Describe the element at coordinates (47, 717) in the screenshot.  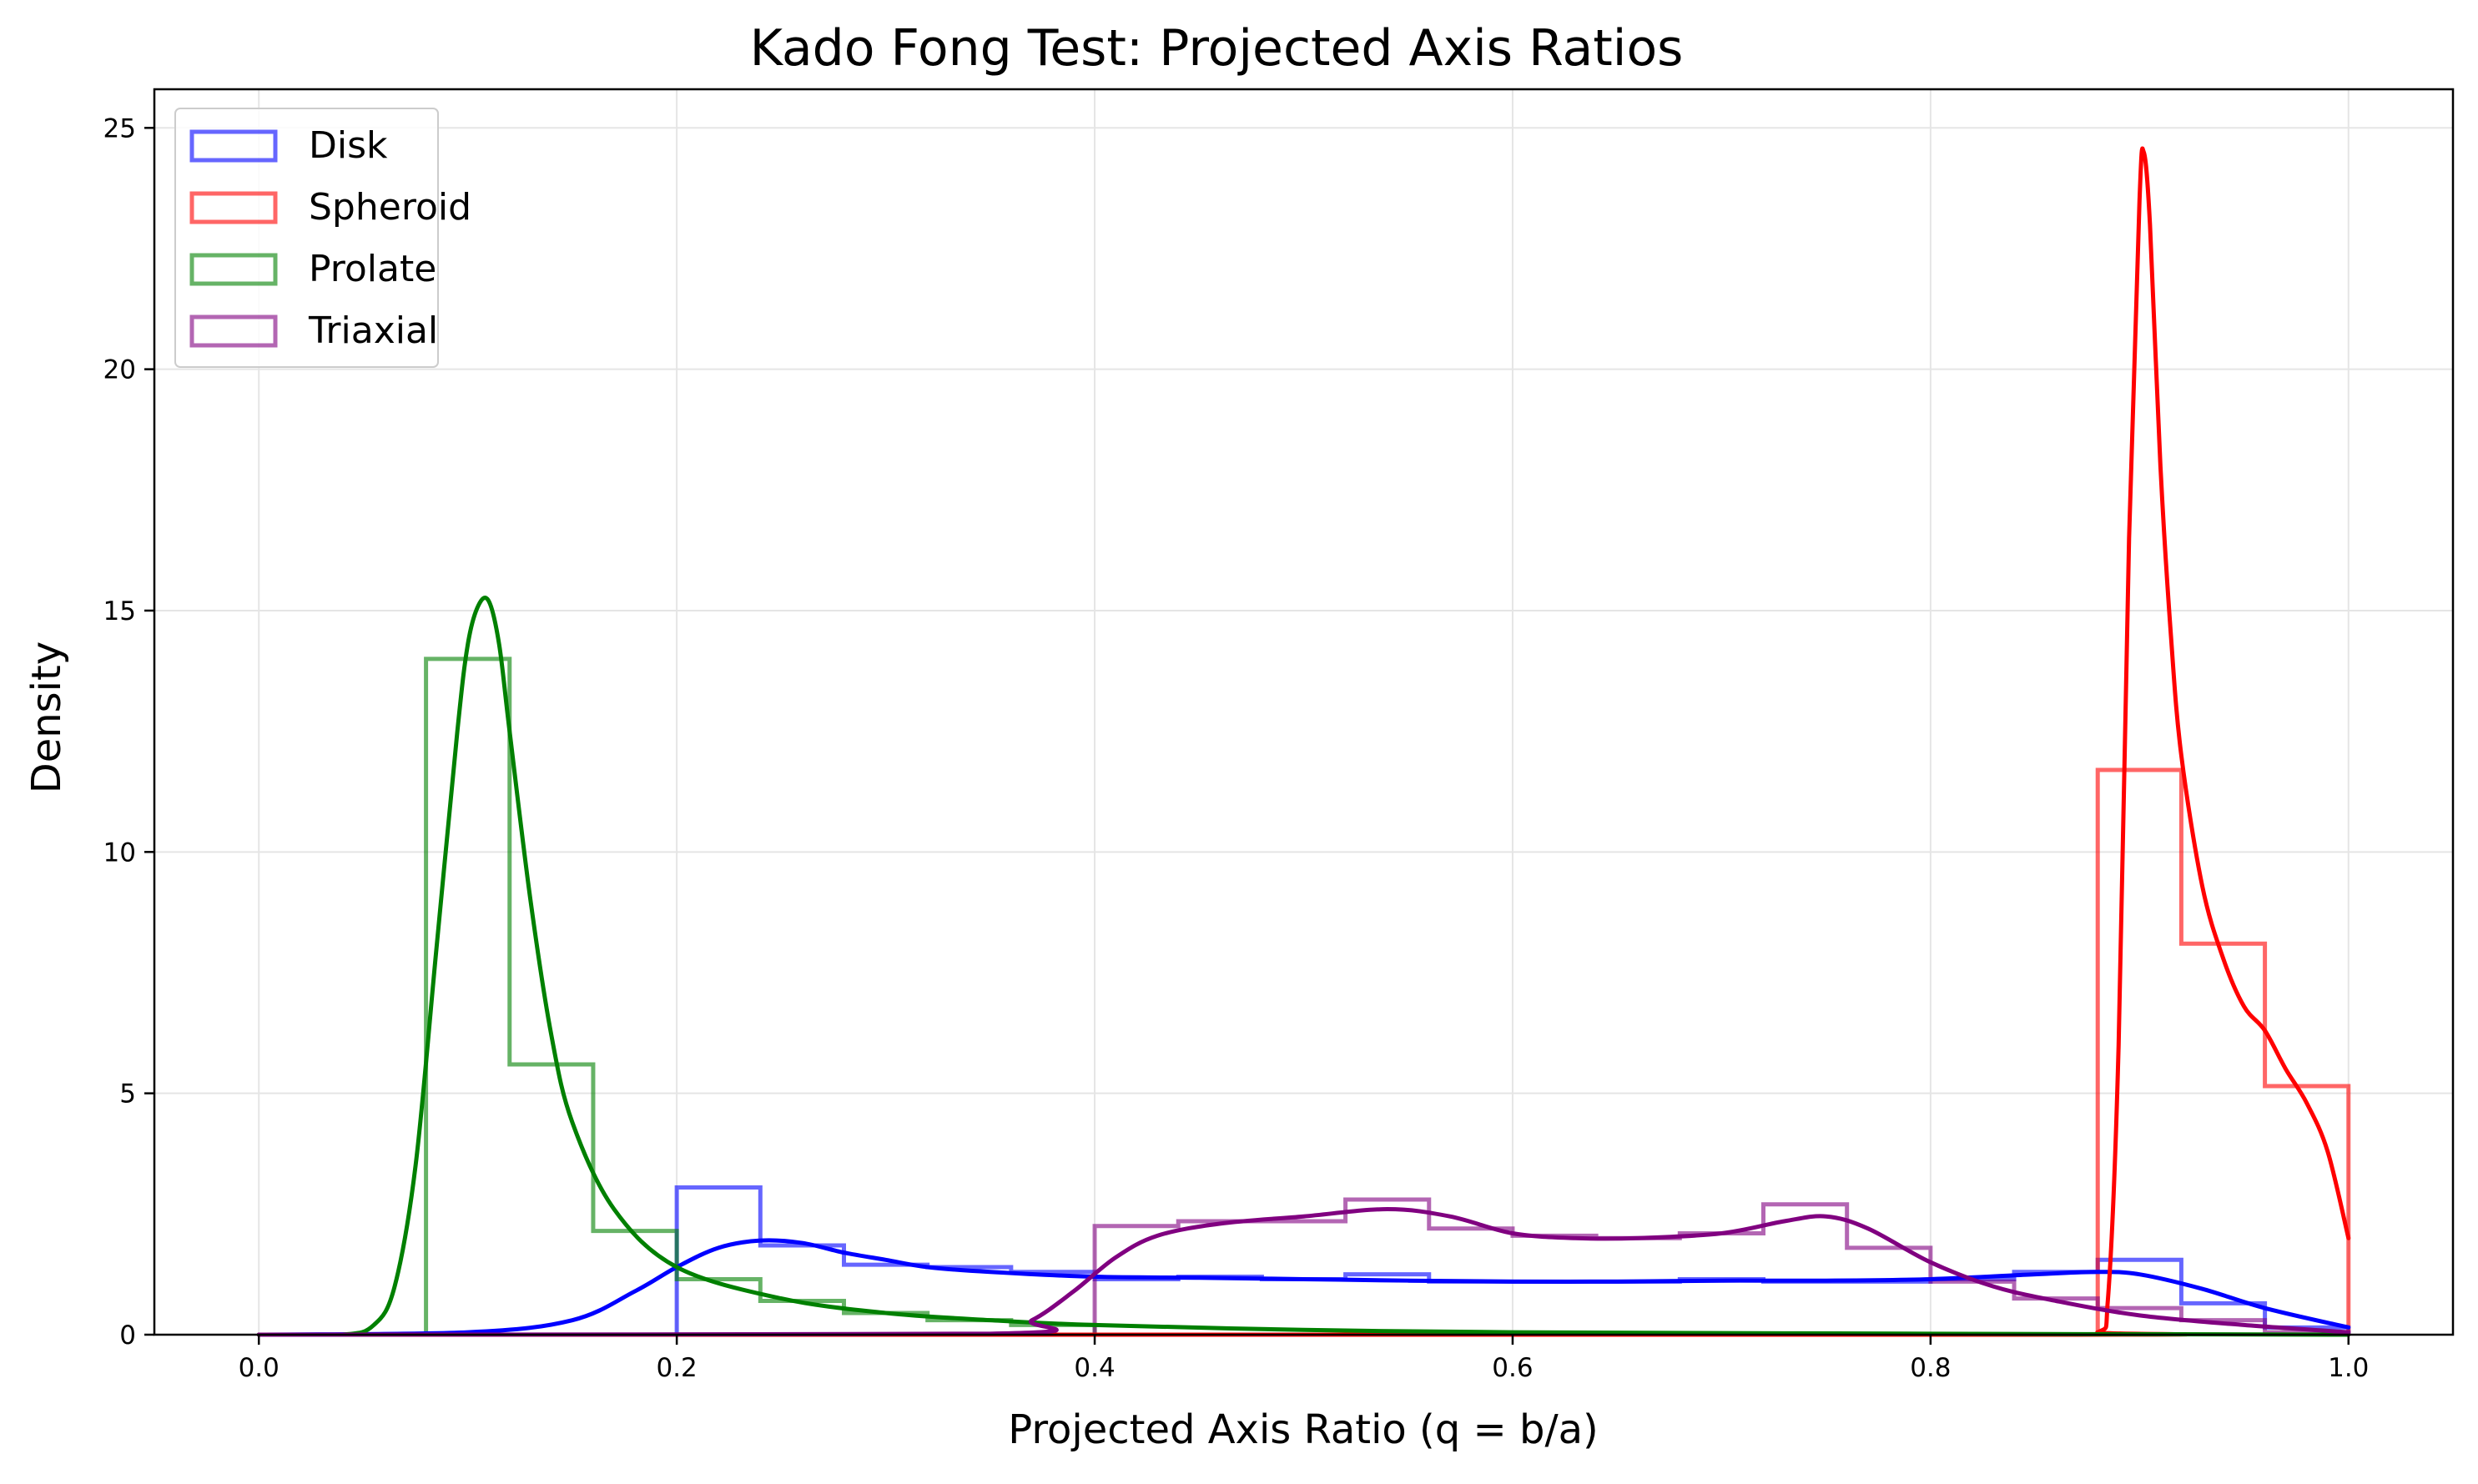
I see `y-axis-label: Density` at that location.